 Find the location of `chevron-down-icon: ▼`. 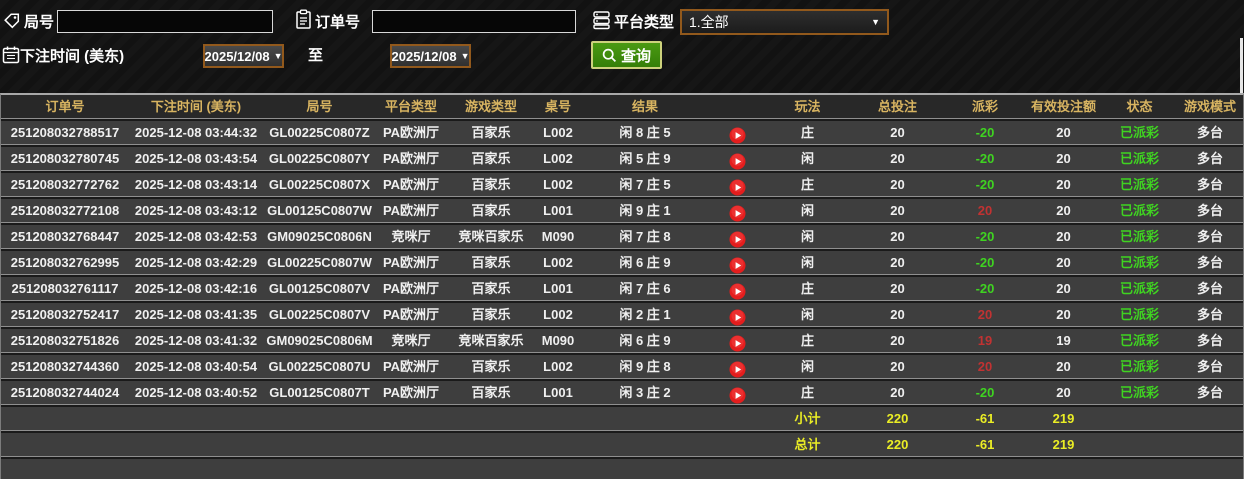

chevron-down-icon: ▼ is located at coordinates (465, 56).